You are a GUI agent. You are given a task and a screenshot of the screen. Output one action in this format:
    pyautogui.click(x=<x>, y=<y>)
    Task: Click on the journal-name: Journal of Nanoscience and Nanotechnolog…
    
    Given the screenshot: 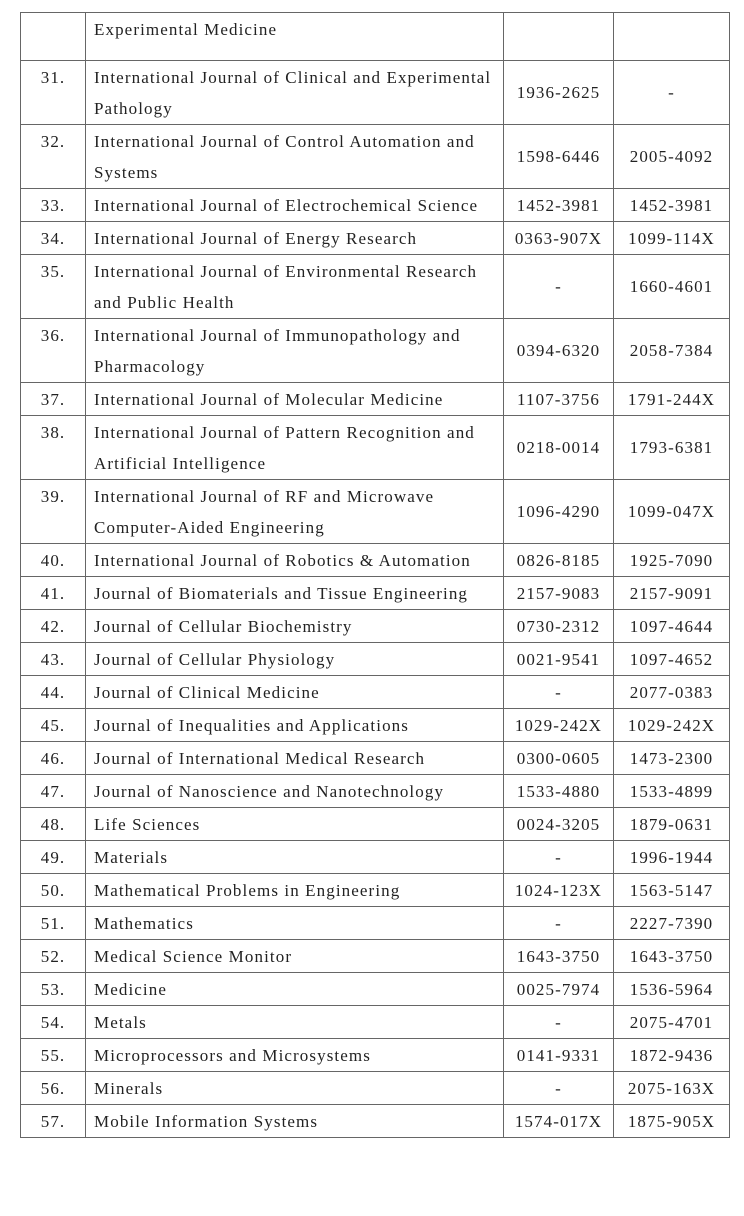 What is the action you would take?
    pyautogui.click(x=294, y=791)
    